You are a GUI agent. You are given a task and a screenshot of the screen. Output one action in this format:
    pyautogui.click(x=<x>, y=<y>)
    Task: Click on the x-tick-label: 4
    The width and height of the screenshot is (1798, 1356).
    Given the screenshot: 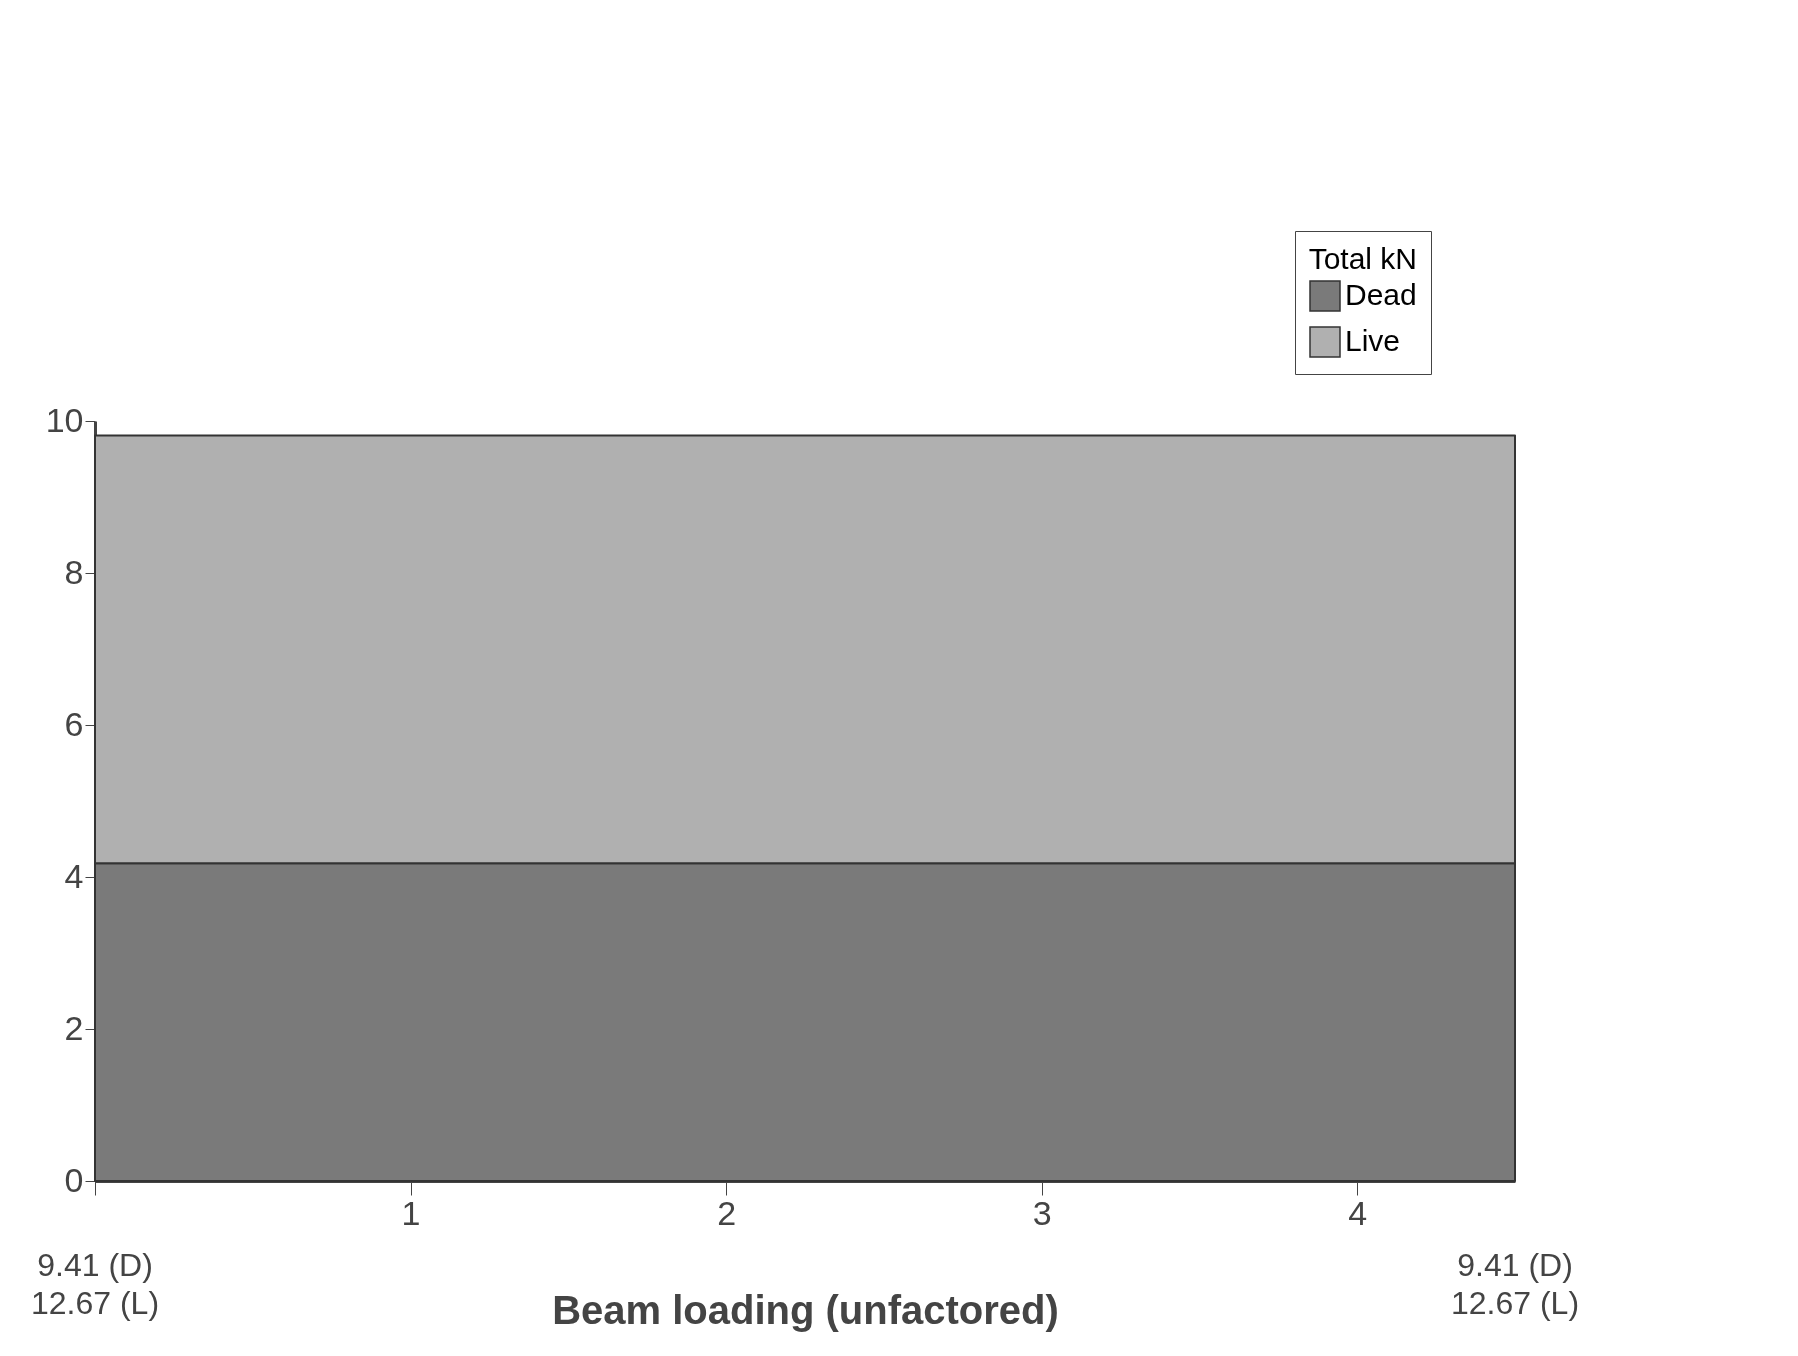 What is the action you would take?
    pyautogui.click(x=1358, y=1212)
    